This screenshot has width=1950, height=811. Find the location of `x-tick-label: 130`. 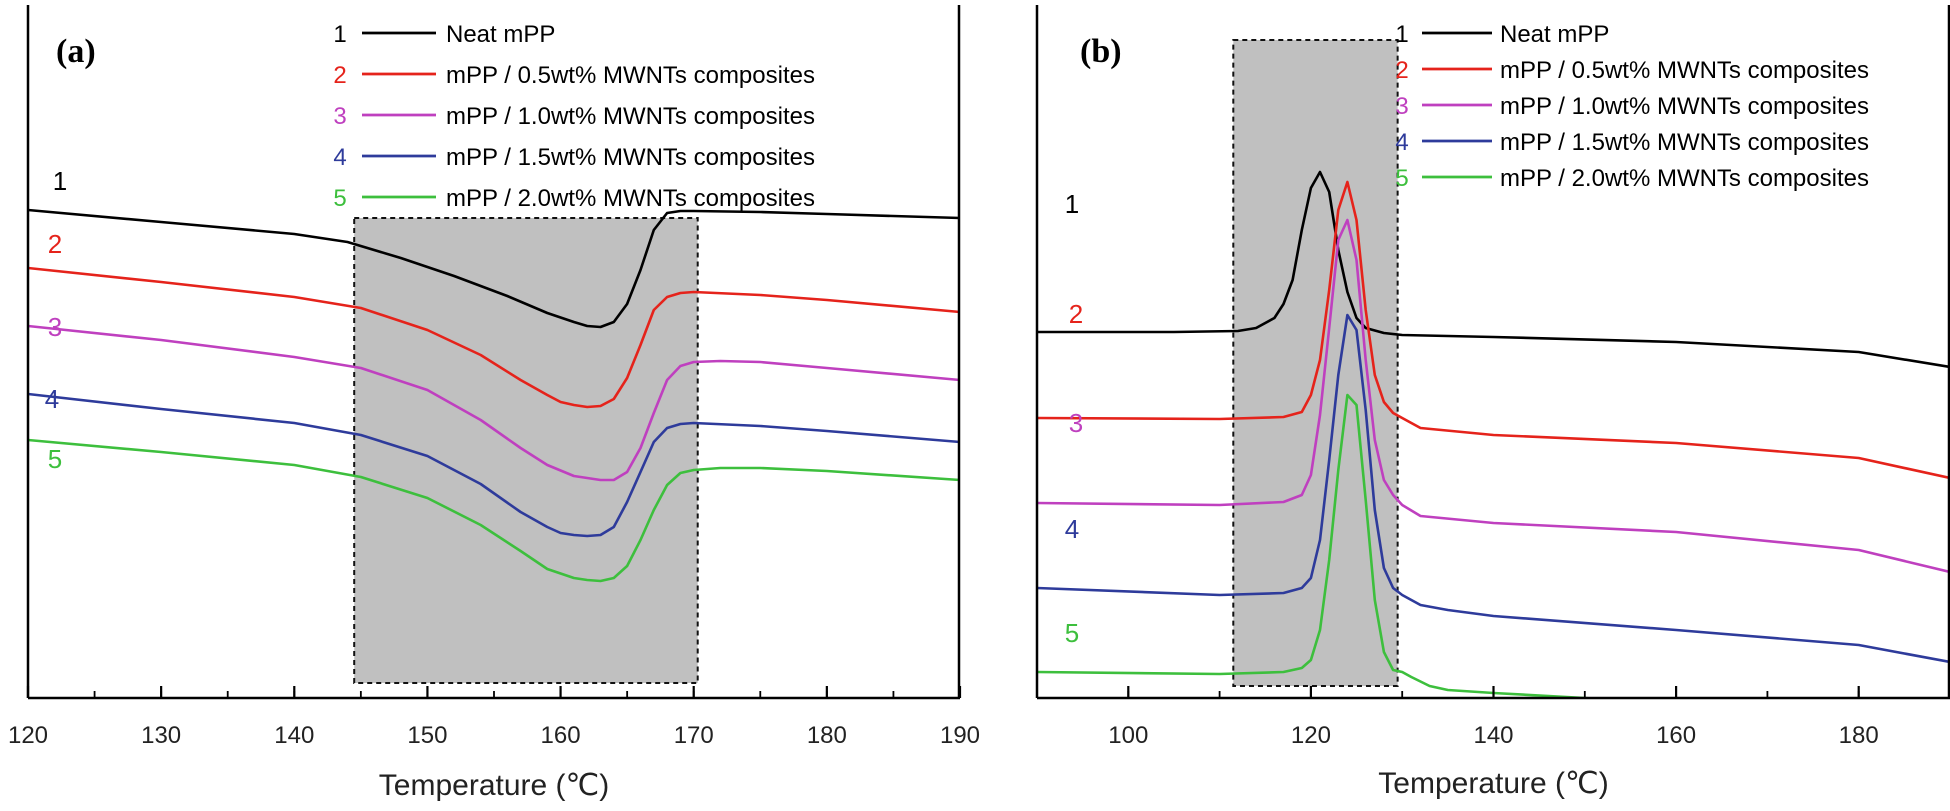

x-tick-label: 130 is located at coordinates (161, 735).